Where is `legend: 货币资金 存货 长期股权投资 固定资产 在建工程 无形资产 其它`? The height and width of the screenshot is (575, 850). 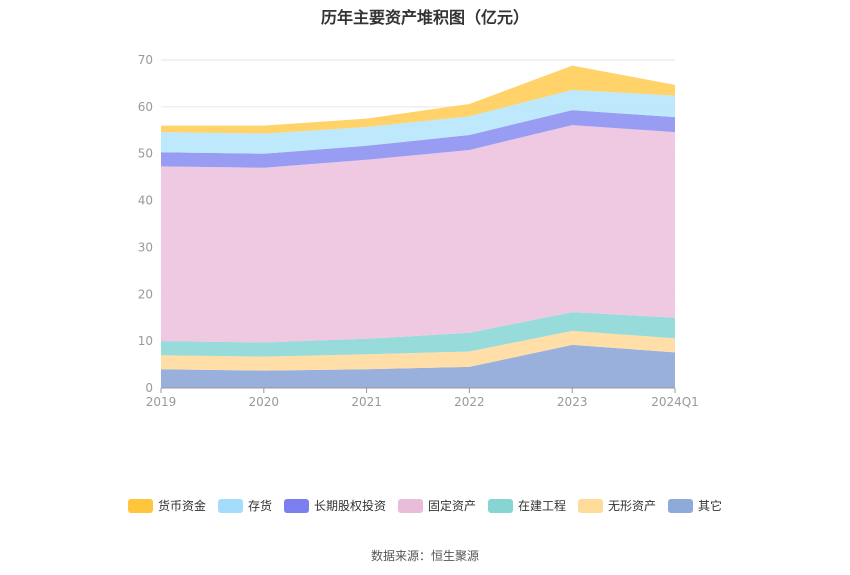 legend: 货币资金 存货 长期股权投资 固定资产 在建工程 无形资产 其它 is located at coordinates (425, 505).